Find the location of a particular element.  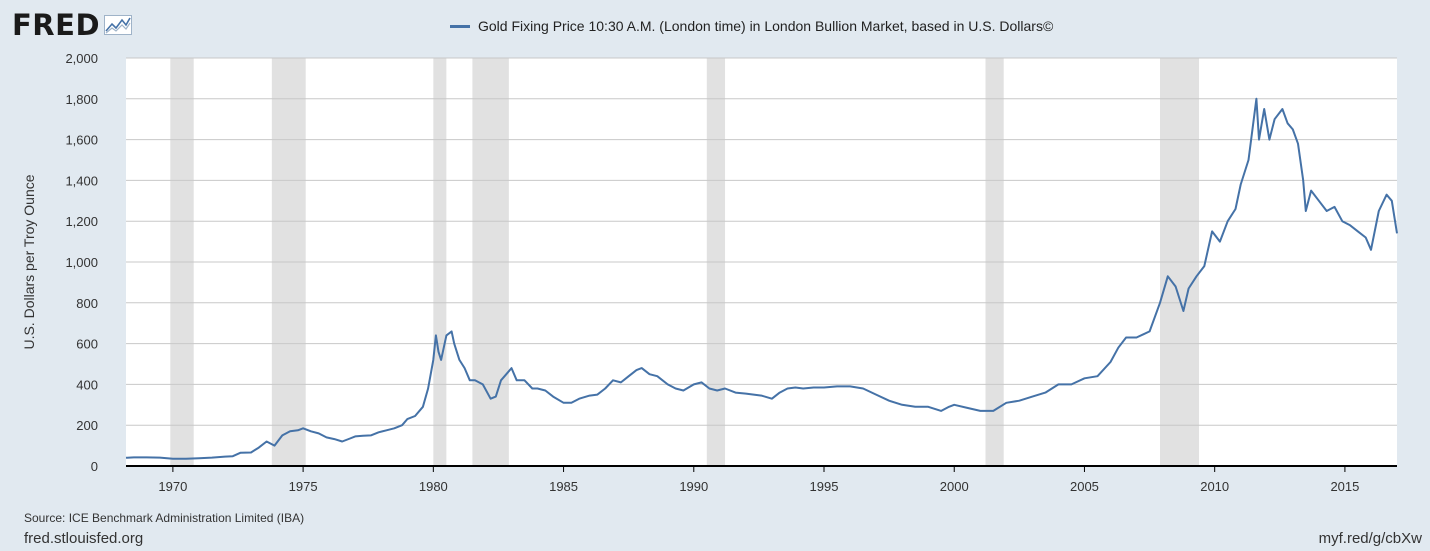

y-tick-label: 2,000 is located at coordinates (81, 58).